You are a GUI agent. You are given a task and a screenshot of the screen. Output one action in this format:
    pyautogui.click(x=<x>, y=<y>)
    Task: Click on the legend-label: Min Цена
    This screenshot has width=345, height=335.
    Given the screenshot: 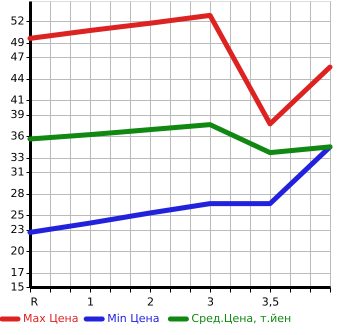 What is the action you would take?
    pyautogui.click(x=133, y=318)
    